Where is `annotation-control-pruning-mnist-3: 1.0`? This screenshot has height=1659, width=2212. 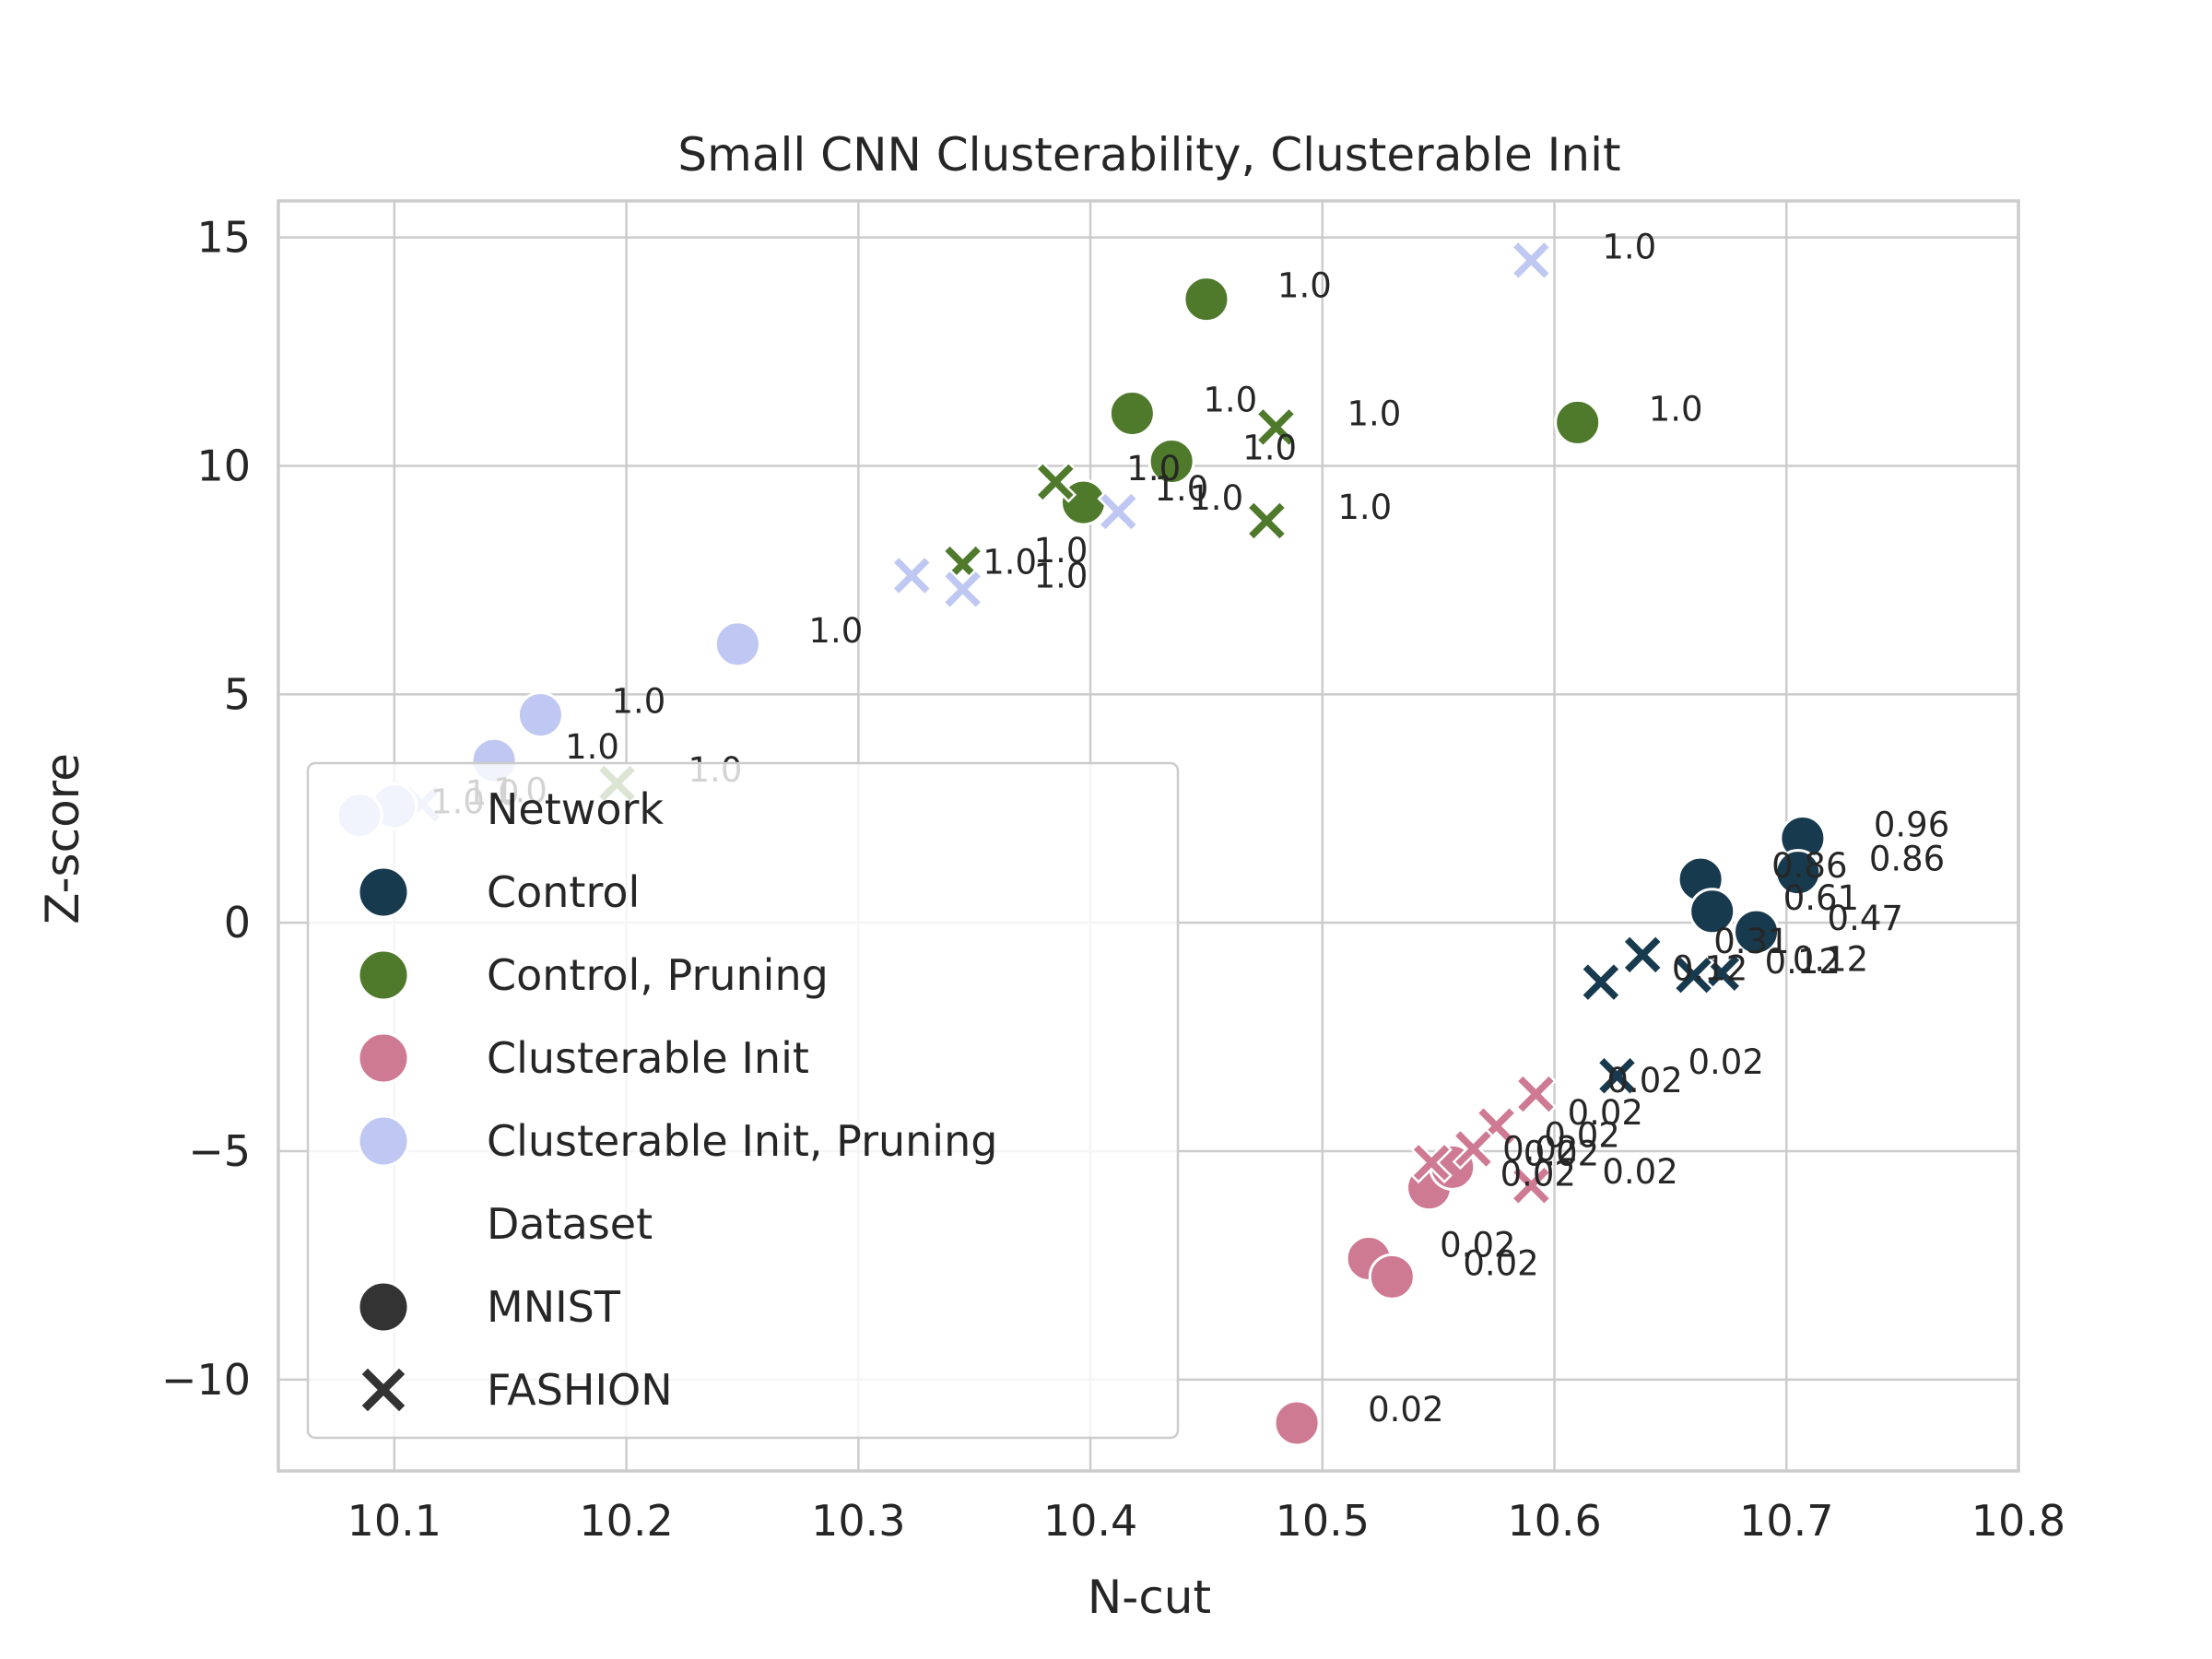
annotation-control-pruning-mnist-3: 1.0 is located at coordinates (1230, 399).